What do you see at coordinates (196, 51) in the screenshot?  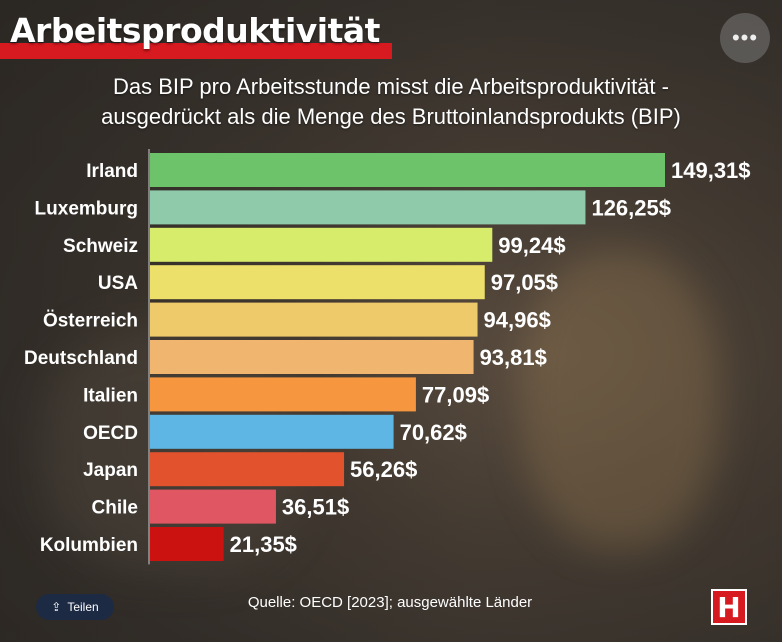 I see `title-accent-bar` at bounding box center [196, 51].